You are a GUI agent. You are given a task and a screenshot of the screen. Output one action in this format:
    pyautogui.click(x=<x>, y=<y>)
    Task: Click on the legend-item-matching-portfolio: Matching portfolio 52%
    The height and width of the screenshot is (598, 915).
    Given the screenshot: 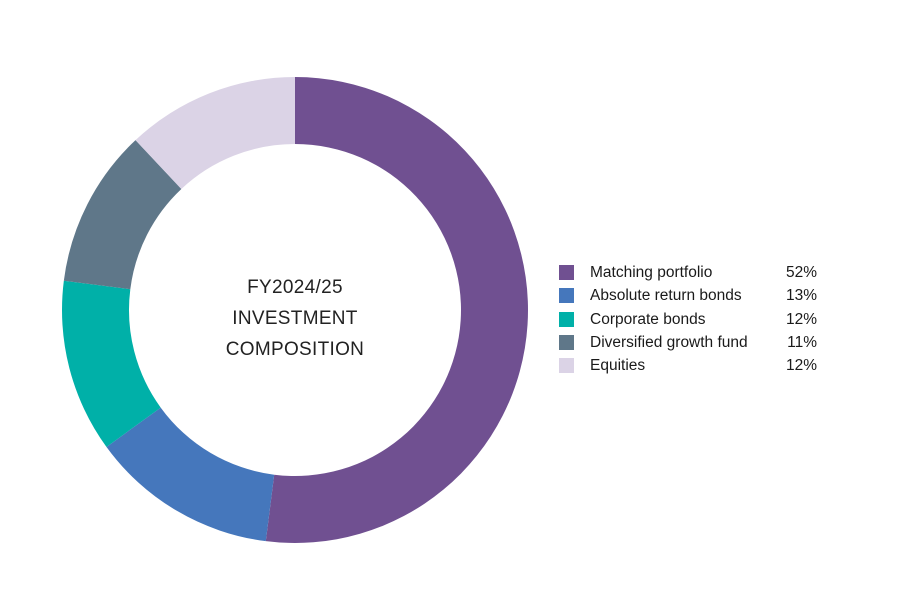 What is the action you would take?
    pyautogui.click(x=694, y=272)
    